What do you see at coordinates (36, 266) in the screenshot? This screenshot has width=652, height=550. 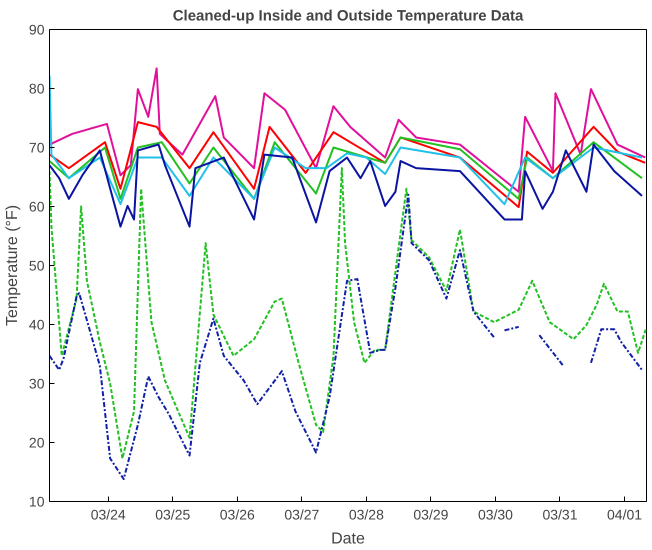 I see `y-tick-label: 50` at bounding box center [36, 266].